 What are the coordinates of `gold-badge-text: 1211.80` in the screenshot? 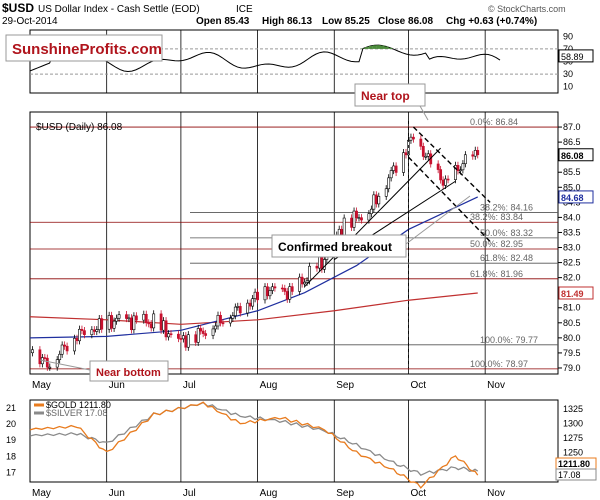 It's located at (574, 464).